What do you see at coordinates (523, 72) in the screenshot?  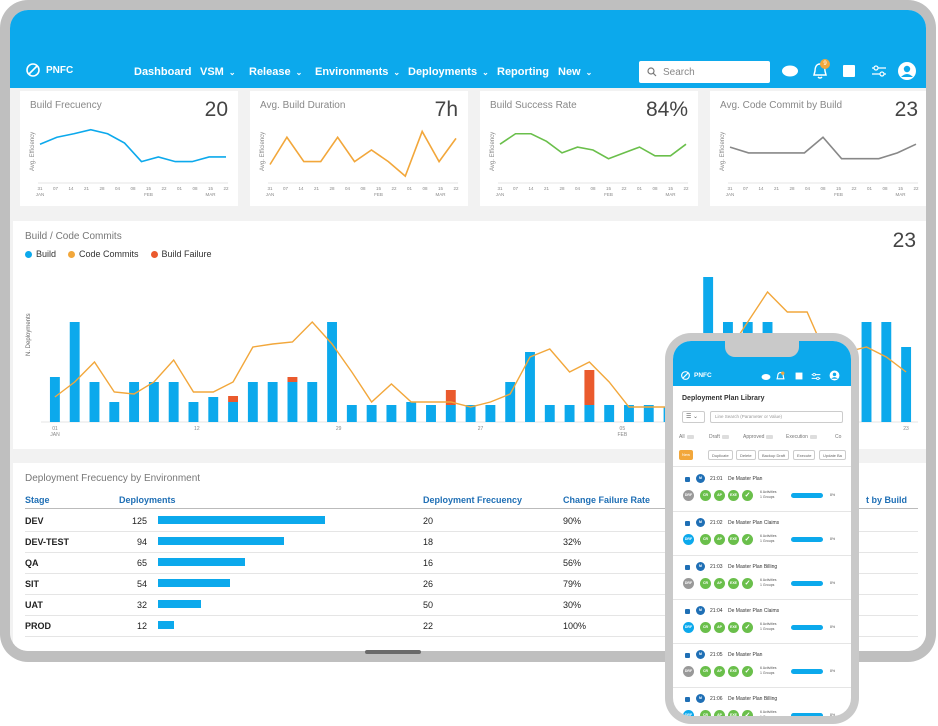 I see `nav-reporting: Reporting` at bounding box center [523, 72].